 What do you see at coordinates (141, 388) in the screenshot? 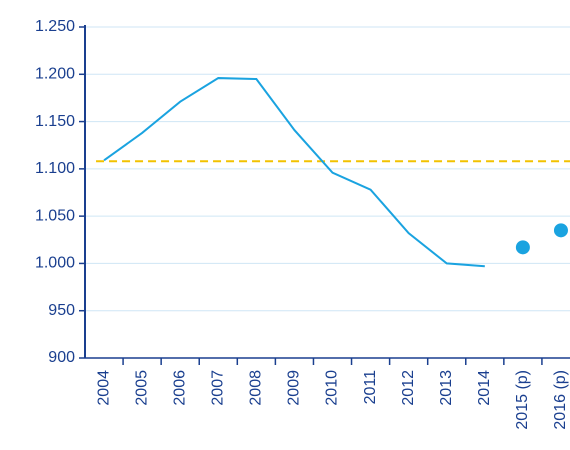
I see `x-tick-label: 2005` at bounding box center [141, 388].